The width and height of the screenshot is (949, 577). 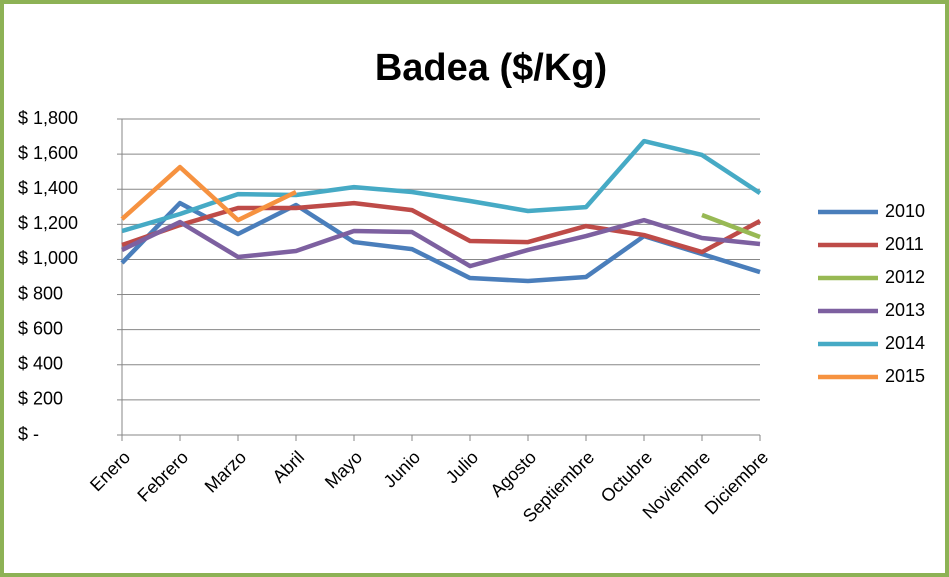 What do you see at coordinates (905, 277) in the screenshot?
I see `legend-label: 2012` at bounding box center [905, 277].